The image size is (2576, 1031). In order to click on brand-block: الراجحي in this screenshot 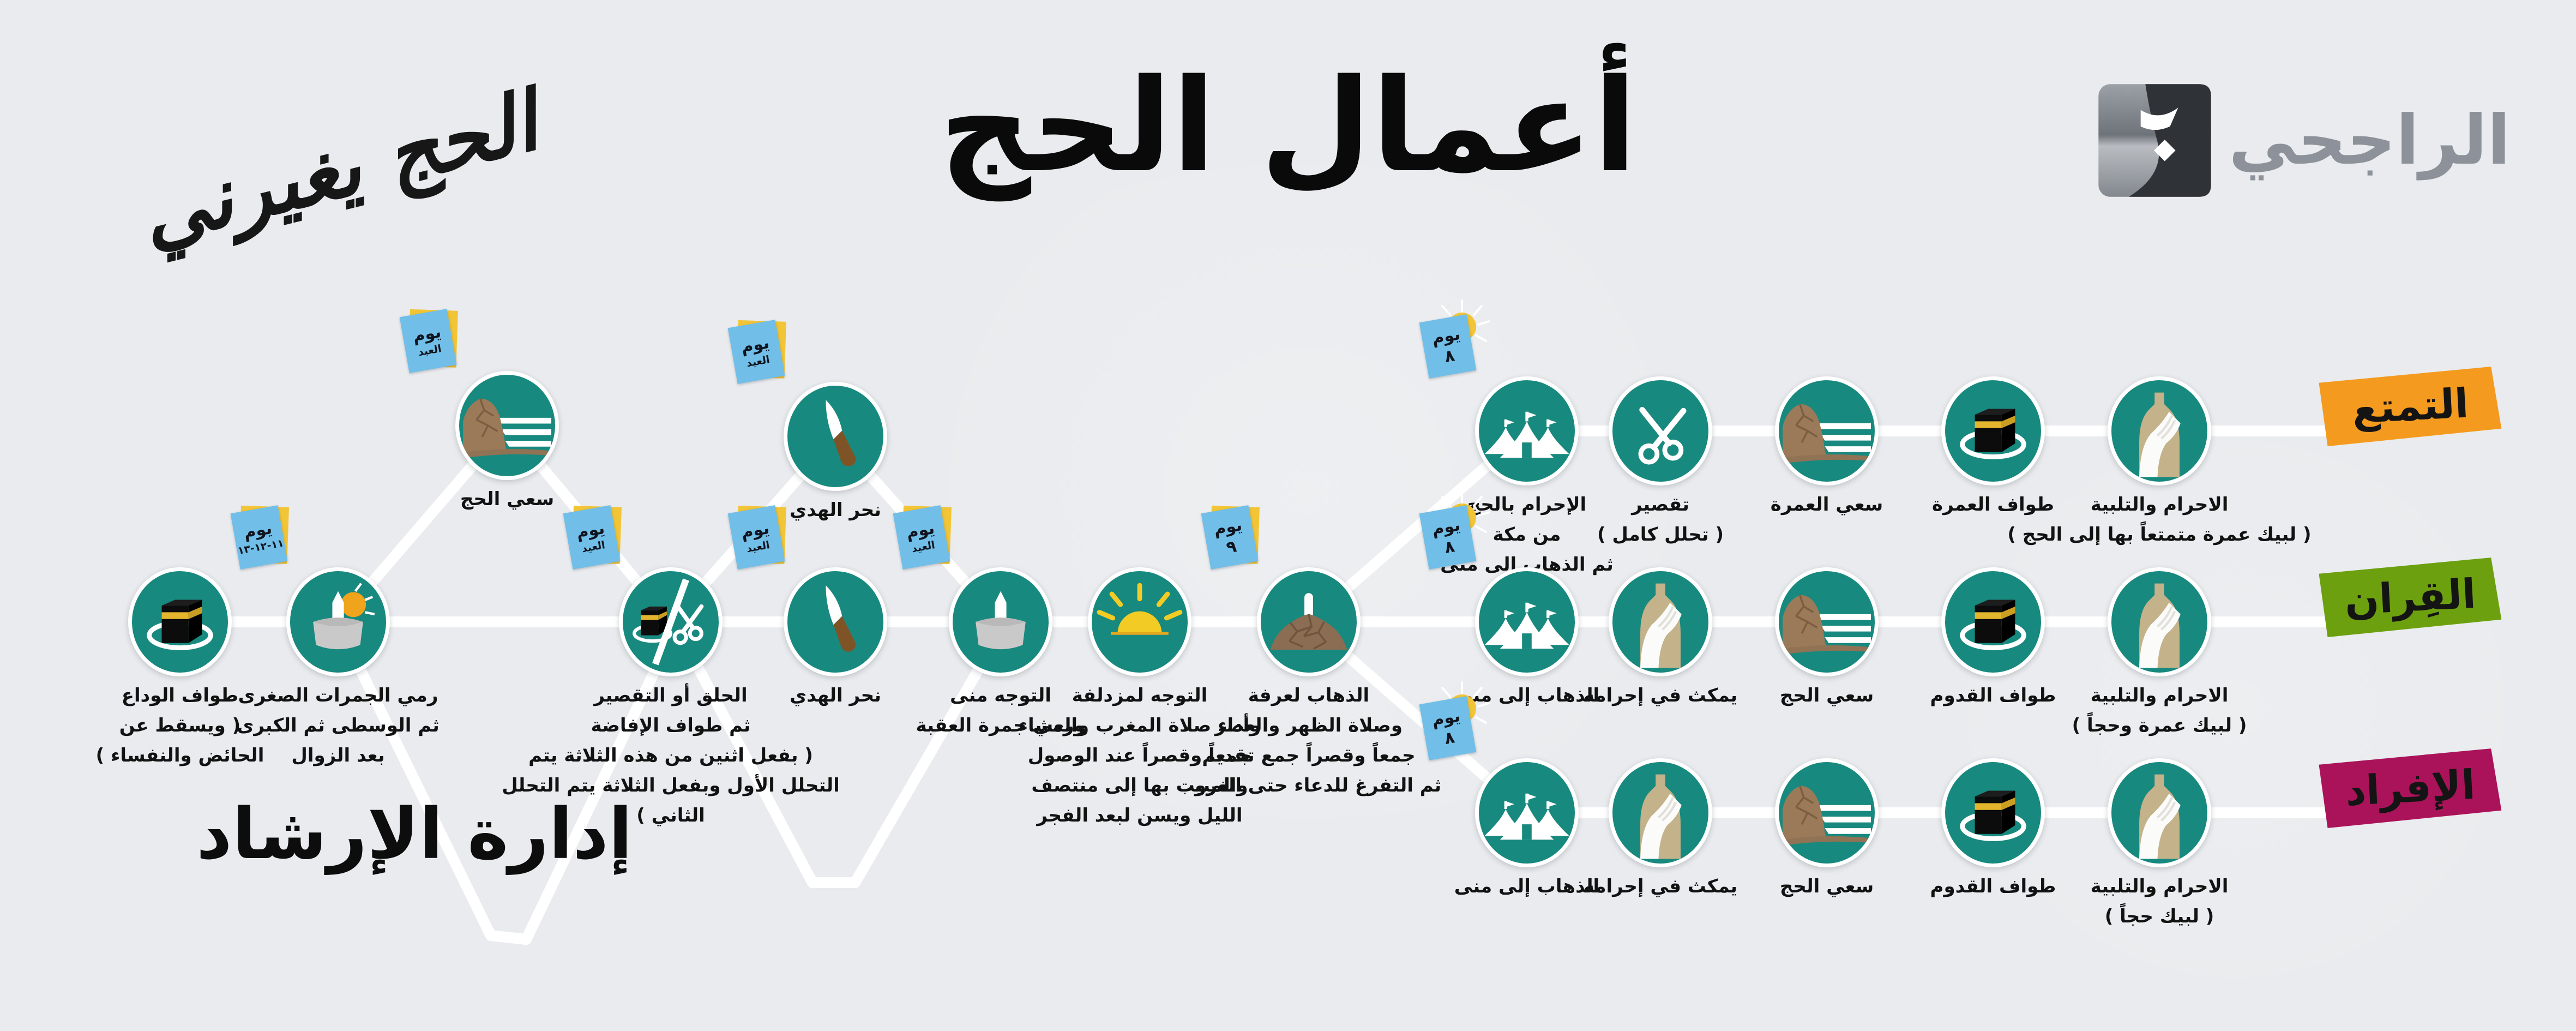, I will do `click(2303, 140)`.